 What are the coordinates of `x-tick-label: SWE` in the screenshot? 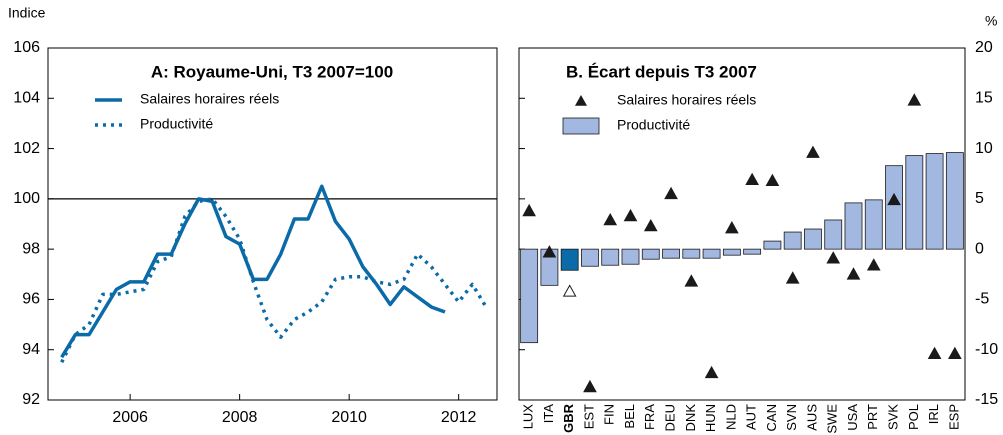 It's located at (832, 419).